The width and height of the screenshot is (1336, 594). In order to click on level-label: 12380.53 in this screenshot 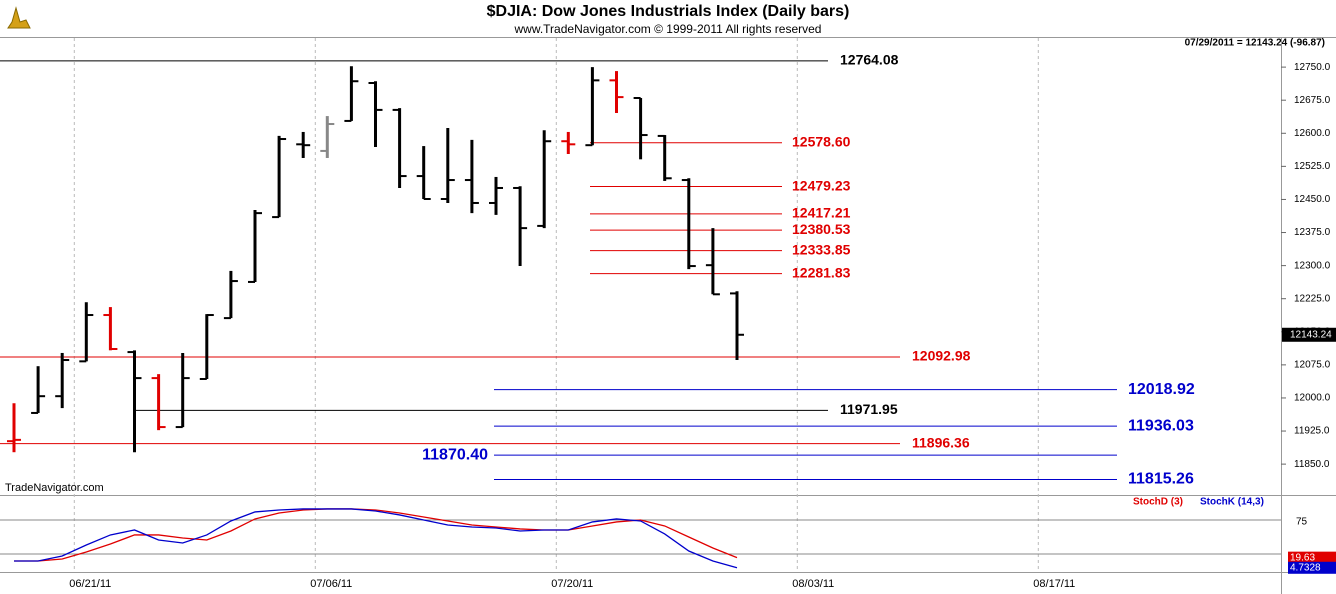, I will do `click(821, 229)`.